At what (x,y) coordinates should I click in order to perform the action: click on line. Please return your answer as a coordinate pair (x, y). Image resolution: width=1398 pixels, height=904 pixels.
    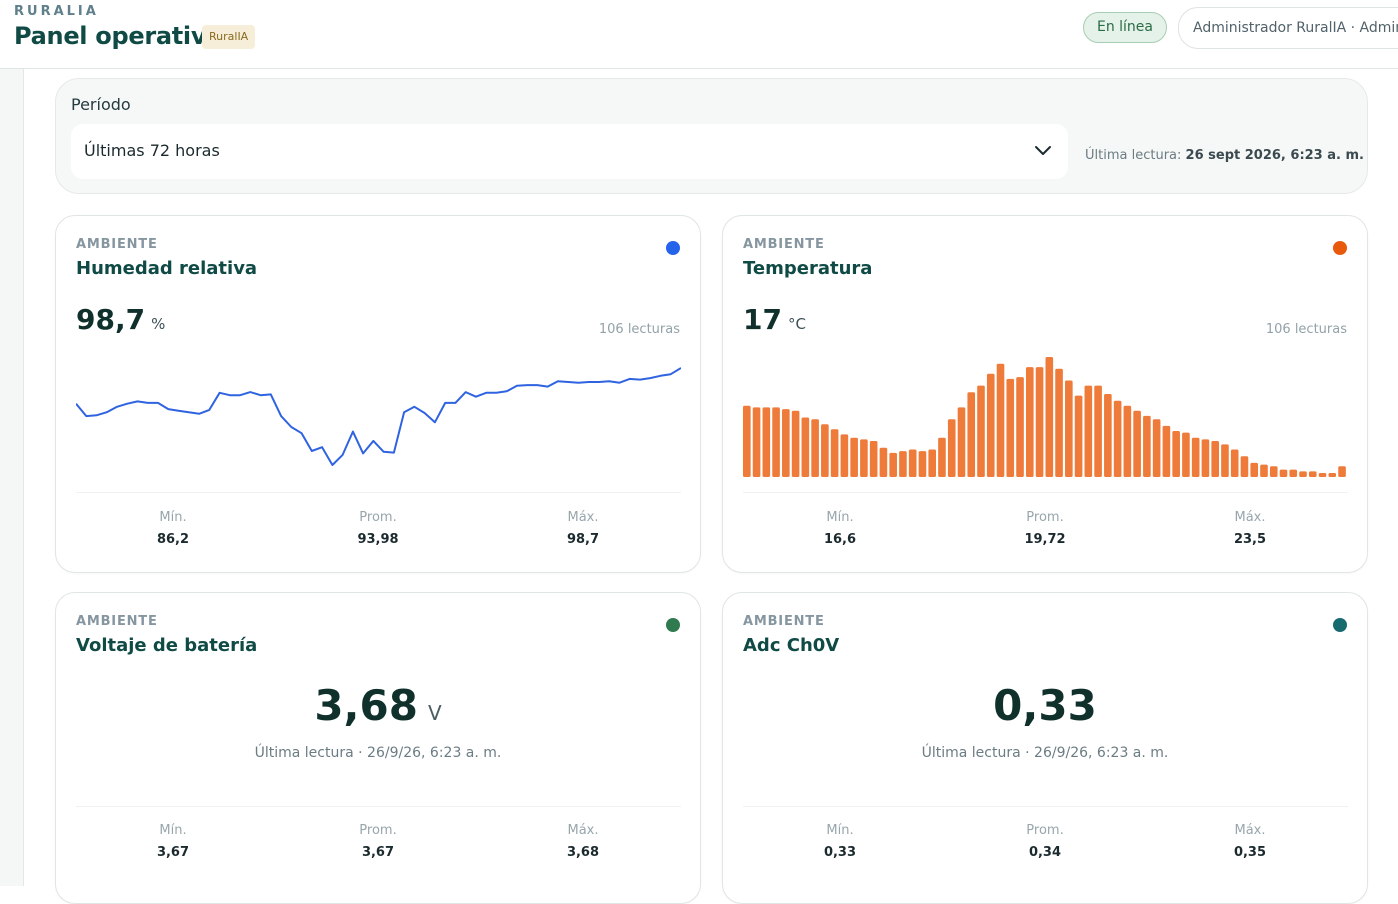
    Looking at the image, I should click on (378, 416).